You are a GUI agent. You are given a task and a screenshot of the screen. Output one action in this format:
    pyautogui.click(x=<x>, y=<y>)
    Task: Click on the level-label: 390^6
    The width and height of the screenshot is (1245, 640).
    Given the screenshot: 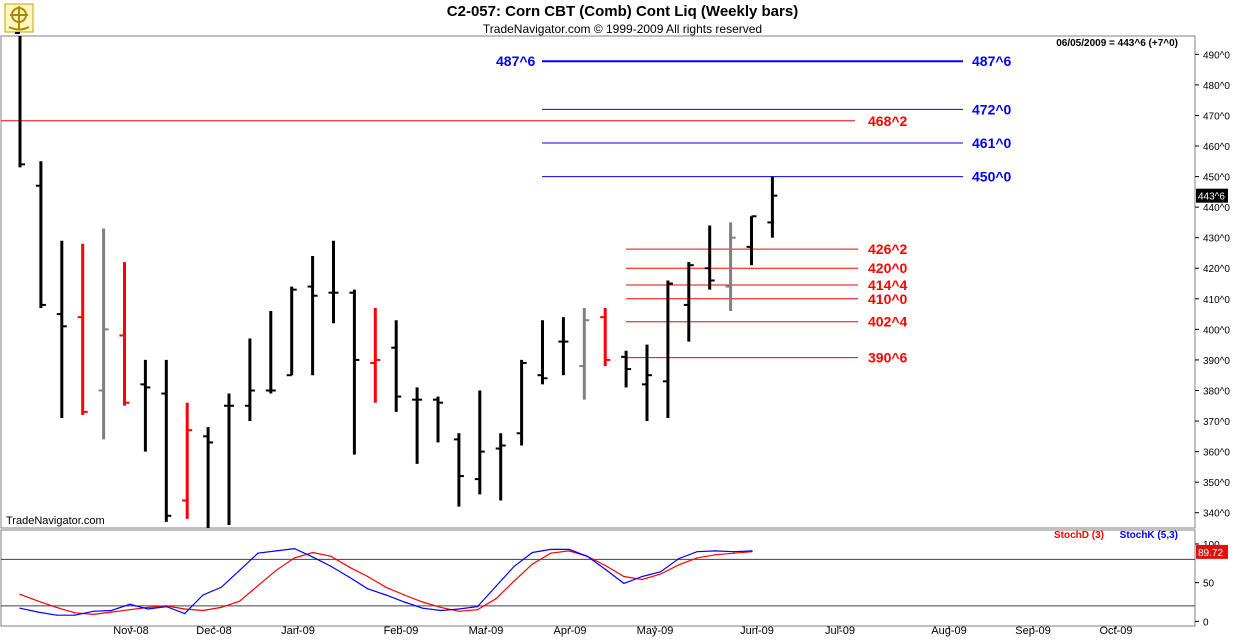 What is the action you would take?
    pyautogui.click(x=888, y=358)
    